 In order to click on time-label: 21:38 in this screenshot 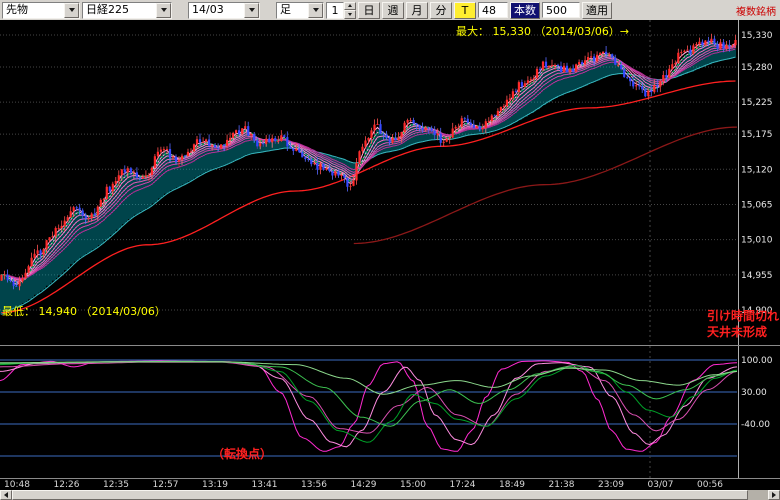, I will do `click(561, 485)`.